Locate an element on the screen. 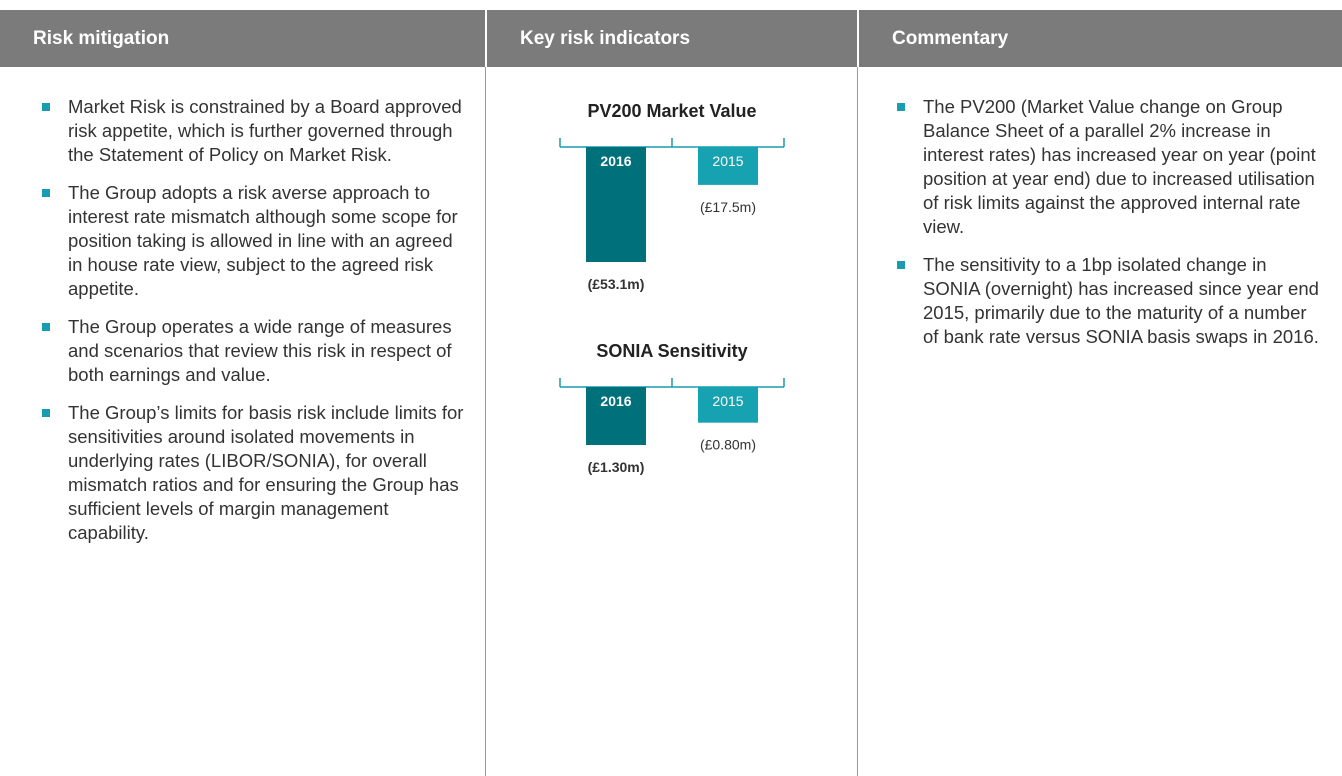  value-label: (£17.5m) is located at coordinates (728, 207).